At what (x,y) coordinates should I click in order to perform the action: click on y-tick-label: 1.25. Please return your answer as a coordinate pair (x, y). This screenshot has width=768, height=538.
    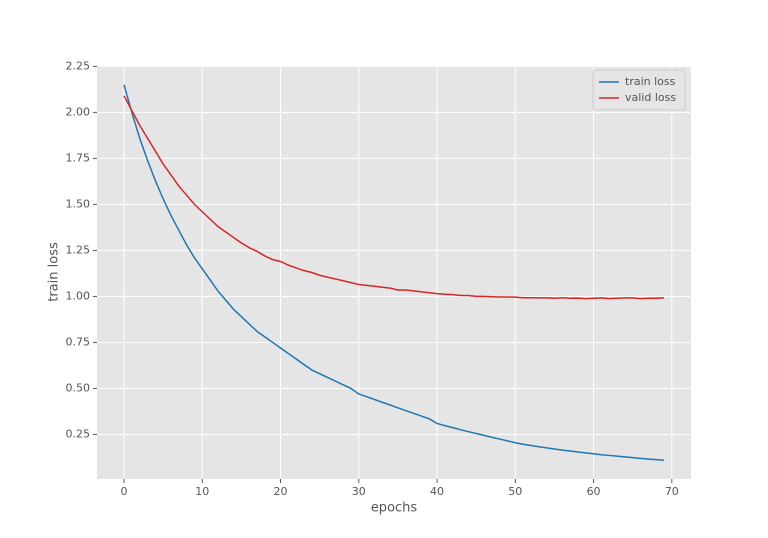
    Looking at the image, I should click on (78, 249).